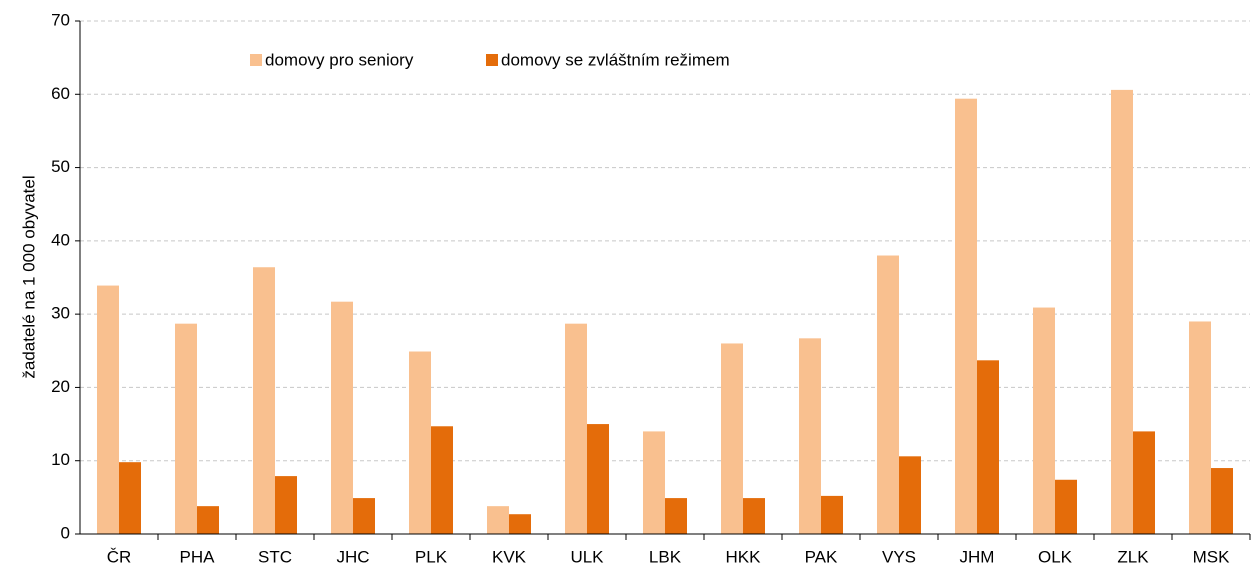  I want to click on x-tick-label: ČR, so click(119, 556).